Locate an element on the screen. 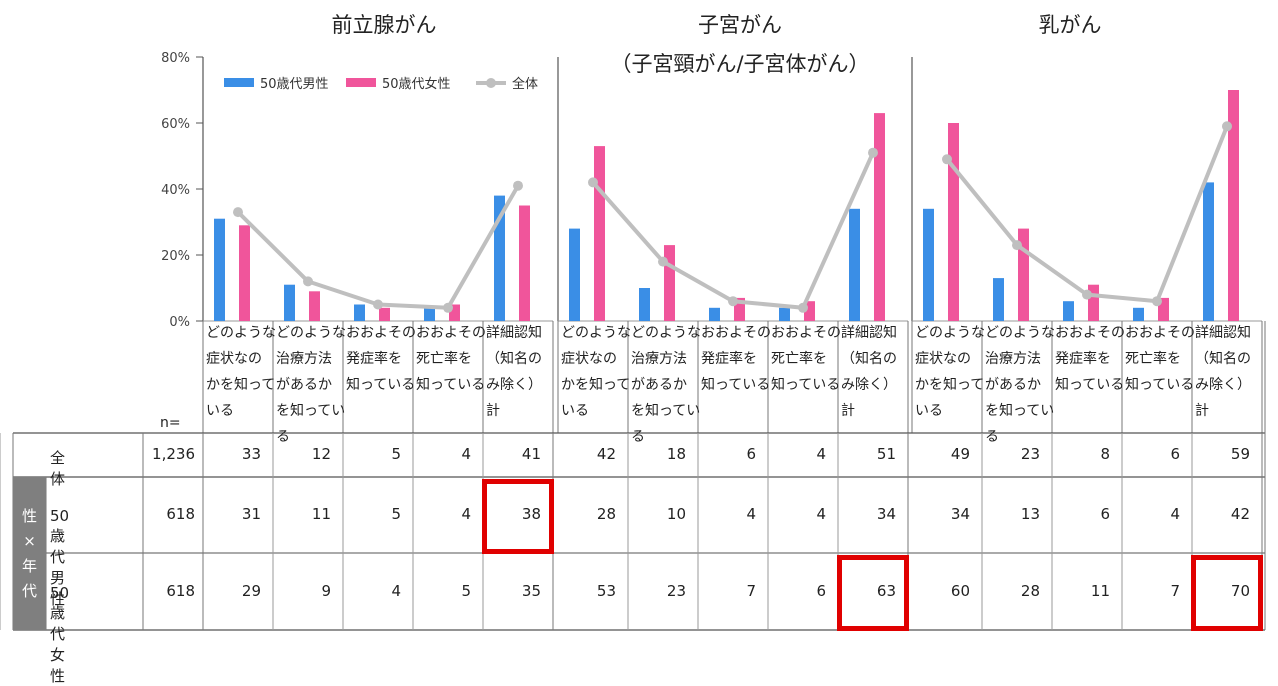  table-cell: 33 is located at coordinates (251, 454).